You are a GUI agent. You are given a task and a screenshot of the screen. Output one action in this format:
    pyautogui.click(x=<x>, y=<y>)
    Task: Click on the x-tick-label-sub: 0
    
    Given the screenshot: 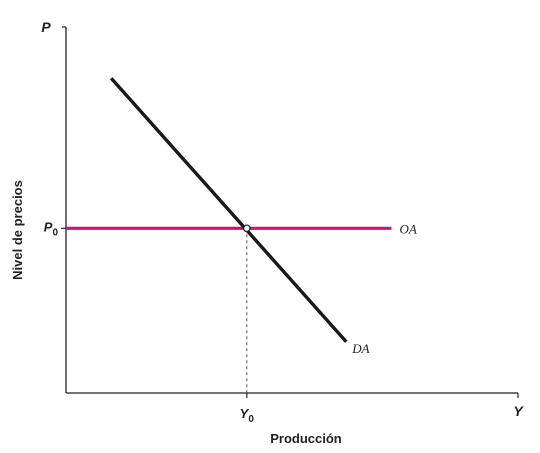 What is the action you would take?
    pyautogui.click(x=251, y=419)
    